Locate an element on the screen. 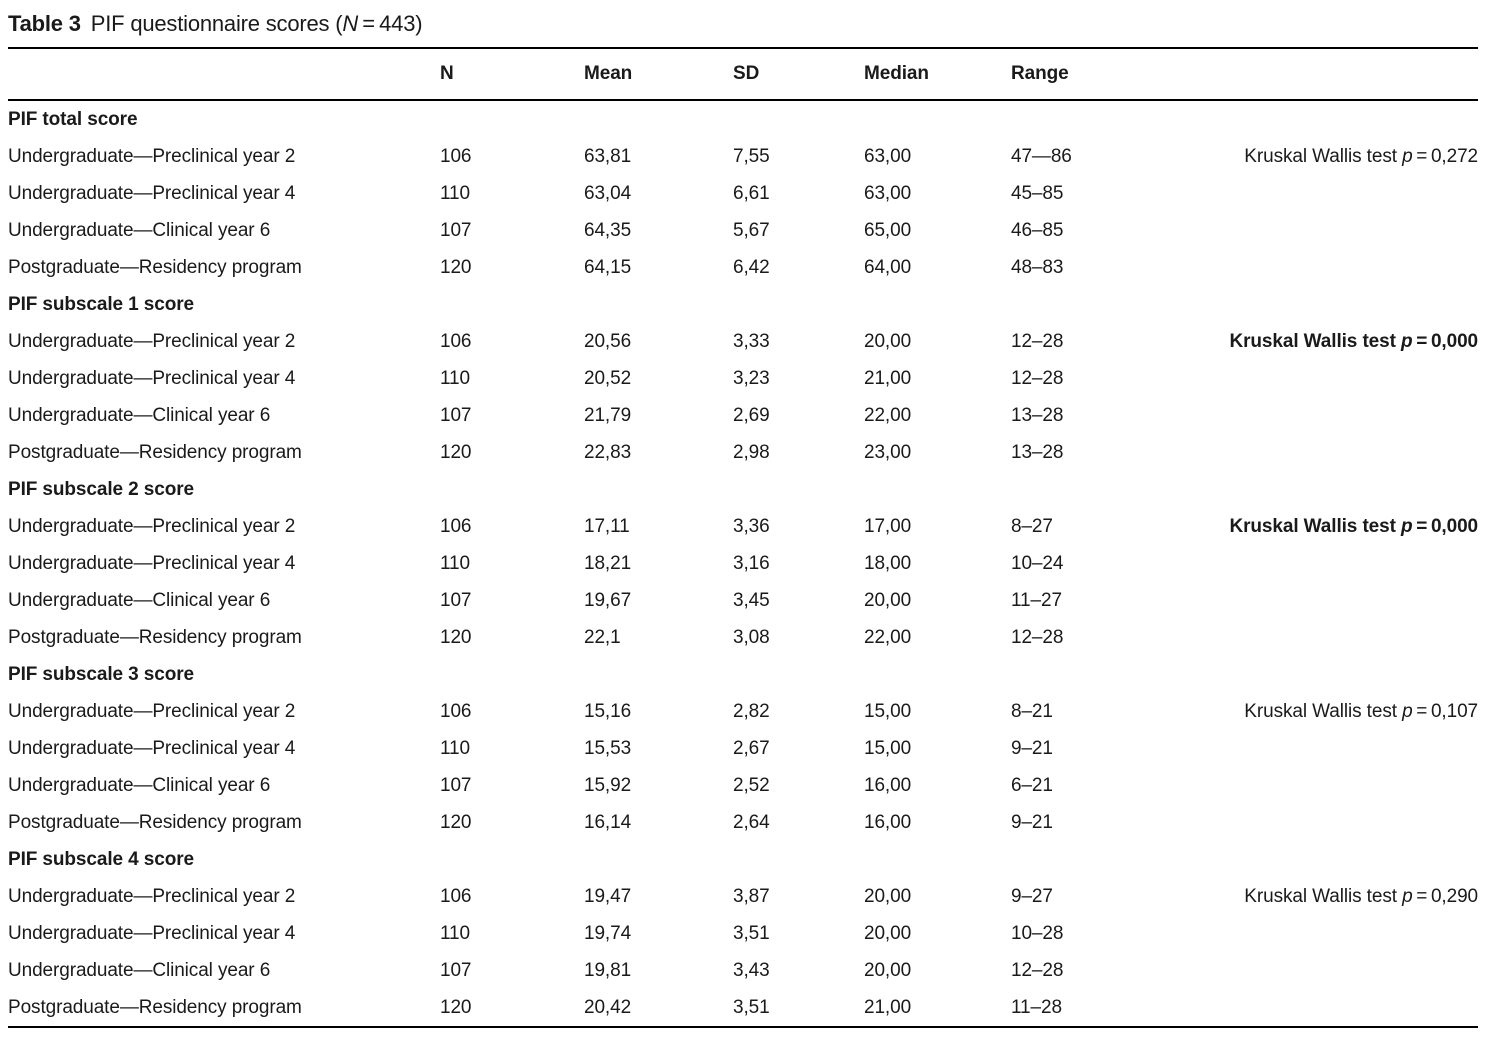  cell-sd: 3,36 is located at coordinates (751, 526).